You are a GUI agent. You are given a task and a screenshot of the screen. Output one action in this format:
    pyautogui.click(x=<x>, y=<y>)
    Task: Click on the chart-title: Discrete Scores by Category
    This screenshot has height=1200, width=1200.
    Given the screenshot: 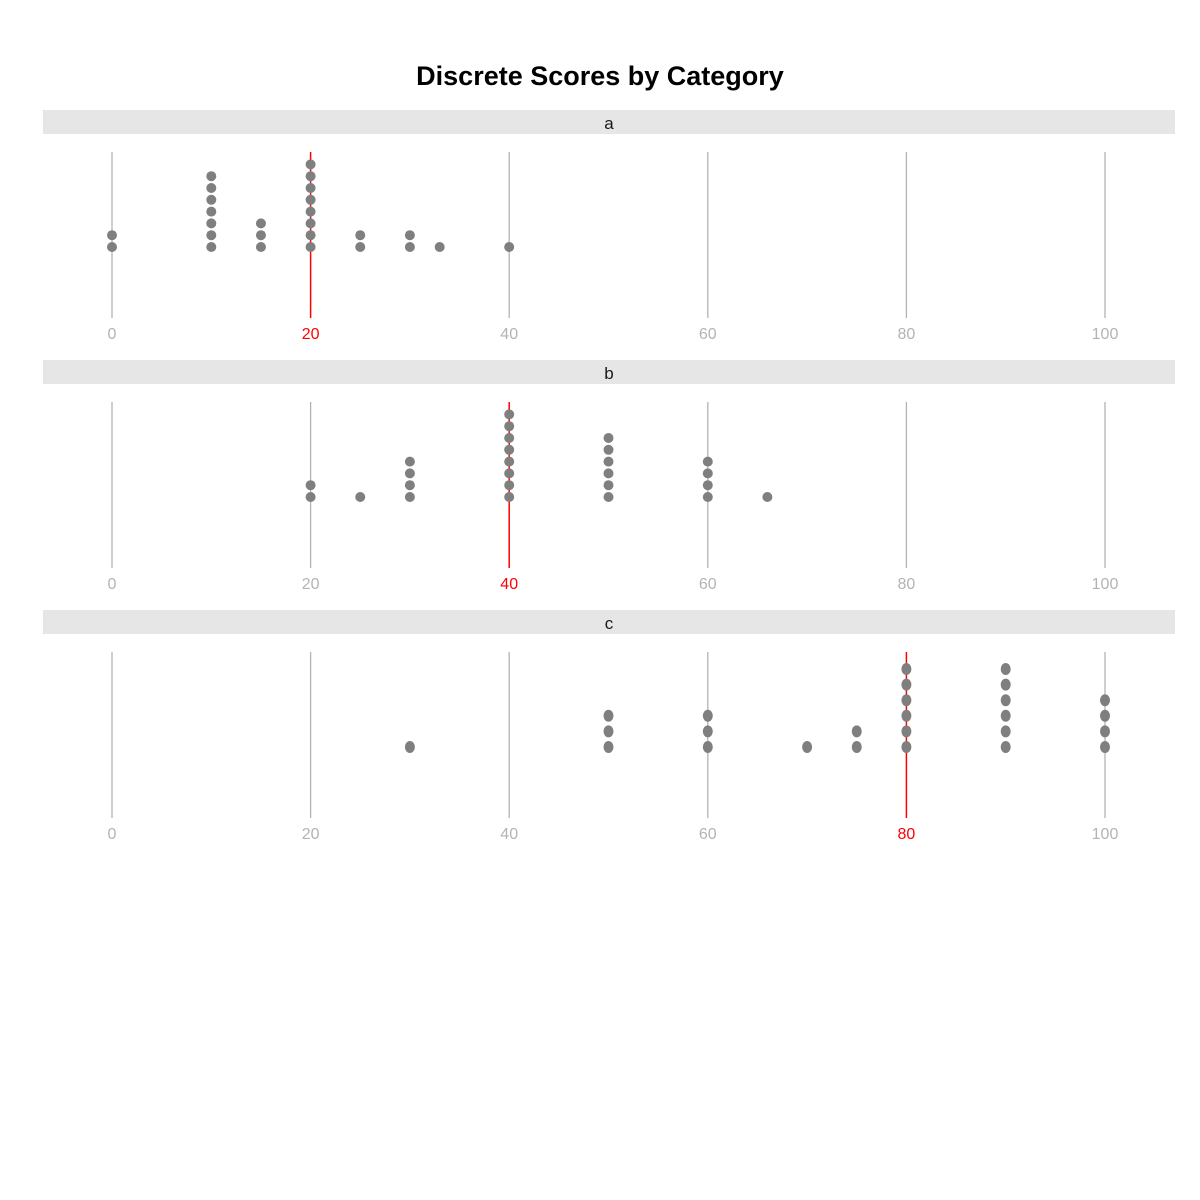 What is the action you would take?
    pyautogui.click(x=600, y=76)
    